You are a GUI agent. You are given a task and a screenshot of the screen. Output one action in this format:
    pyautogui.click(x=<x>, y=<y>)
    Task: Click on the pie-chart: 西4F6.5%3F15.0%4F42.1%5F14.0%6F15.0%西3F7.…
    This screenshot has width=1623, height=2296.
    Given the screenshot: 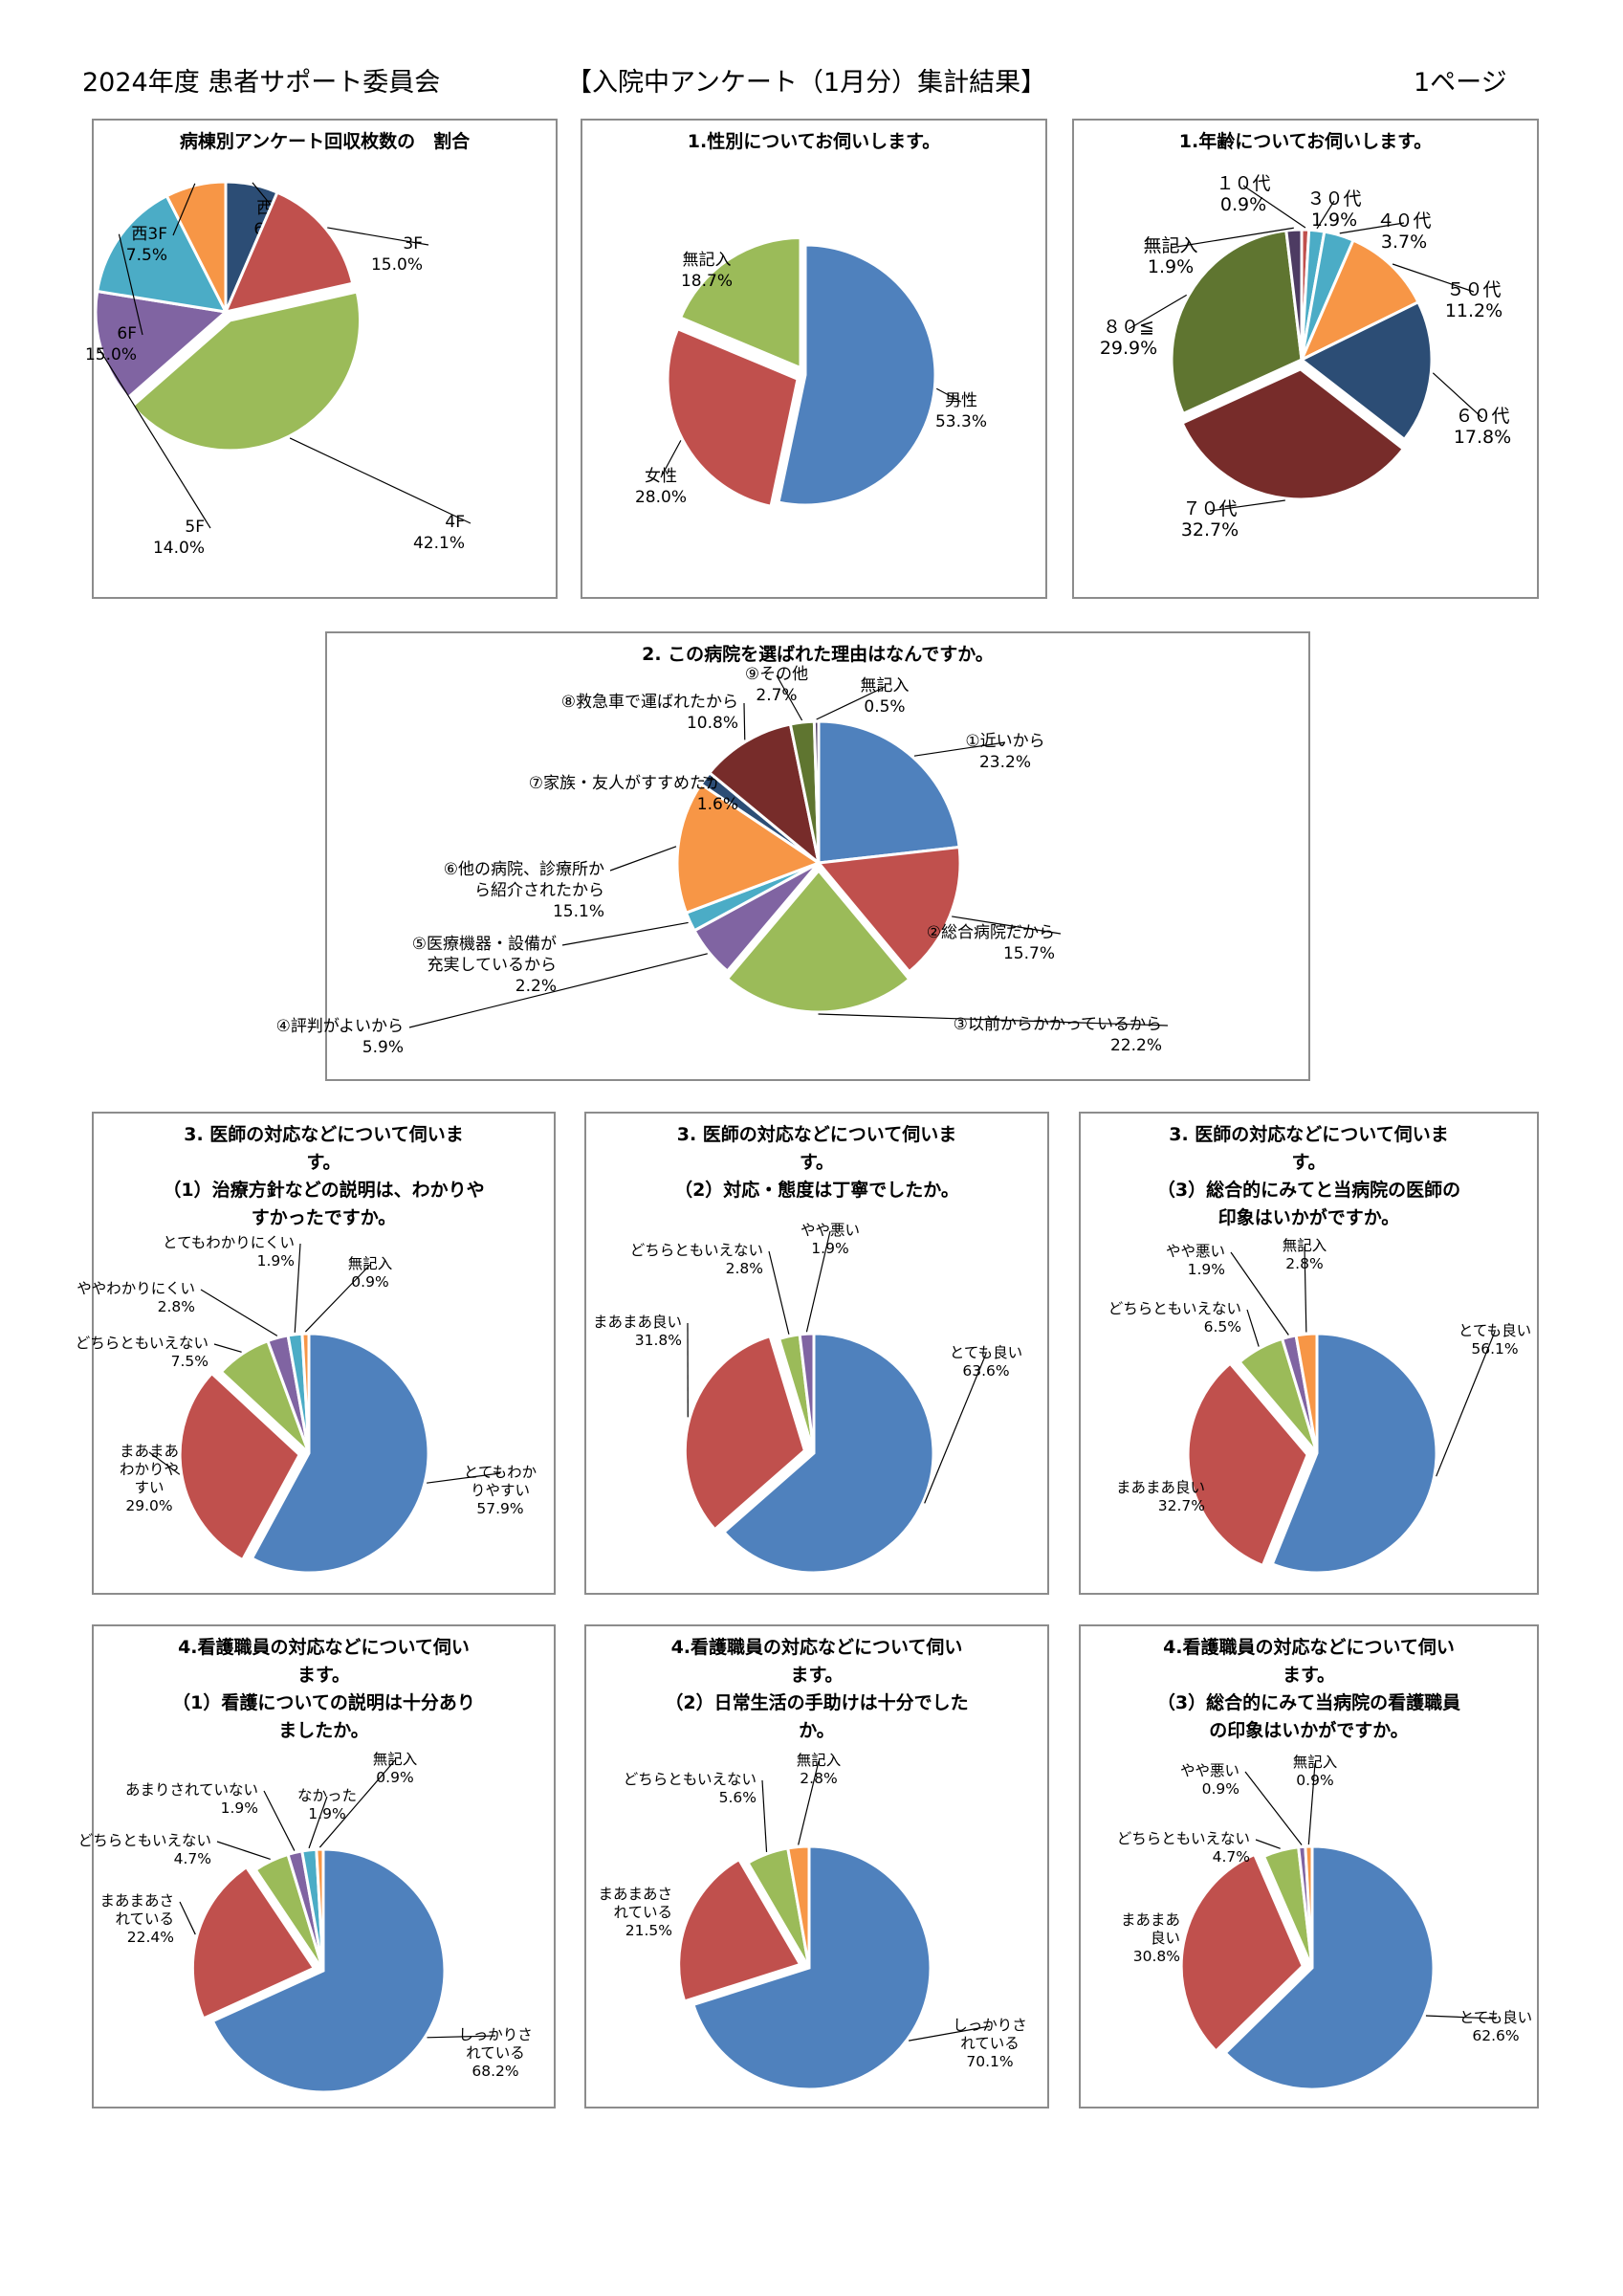 What is the action you would take?
    pyautogui.click(x=278, y=369)
    